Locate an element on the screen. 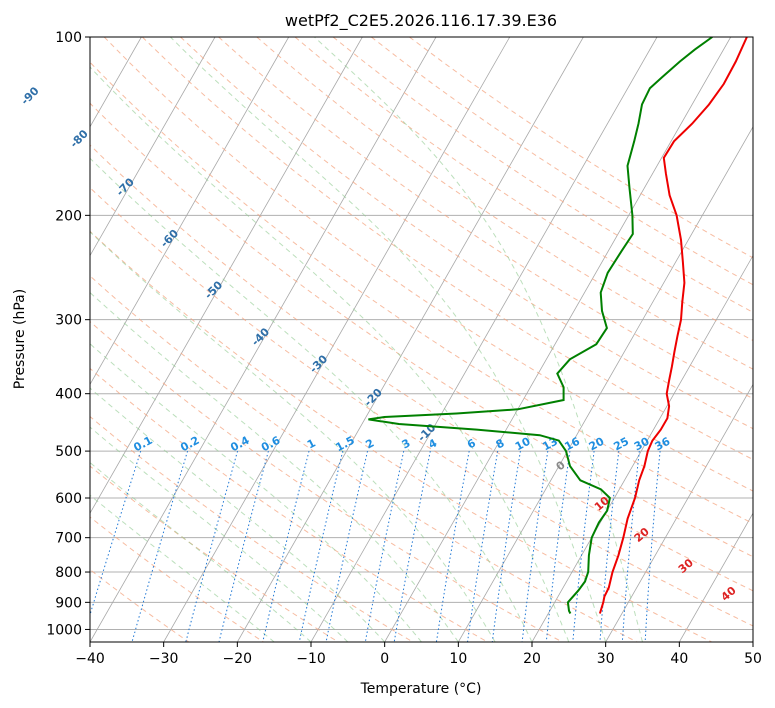 This screenshot has width=775, height=708. y-tick-label: 700 is located at coordinates (68, 539).